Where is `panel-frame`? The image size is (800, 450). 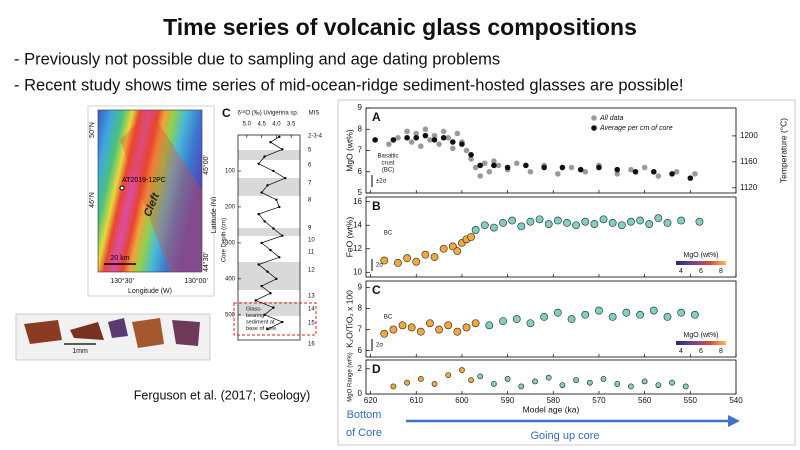 panel-frame is located at coordinates (551, 319).